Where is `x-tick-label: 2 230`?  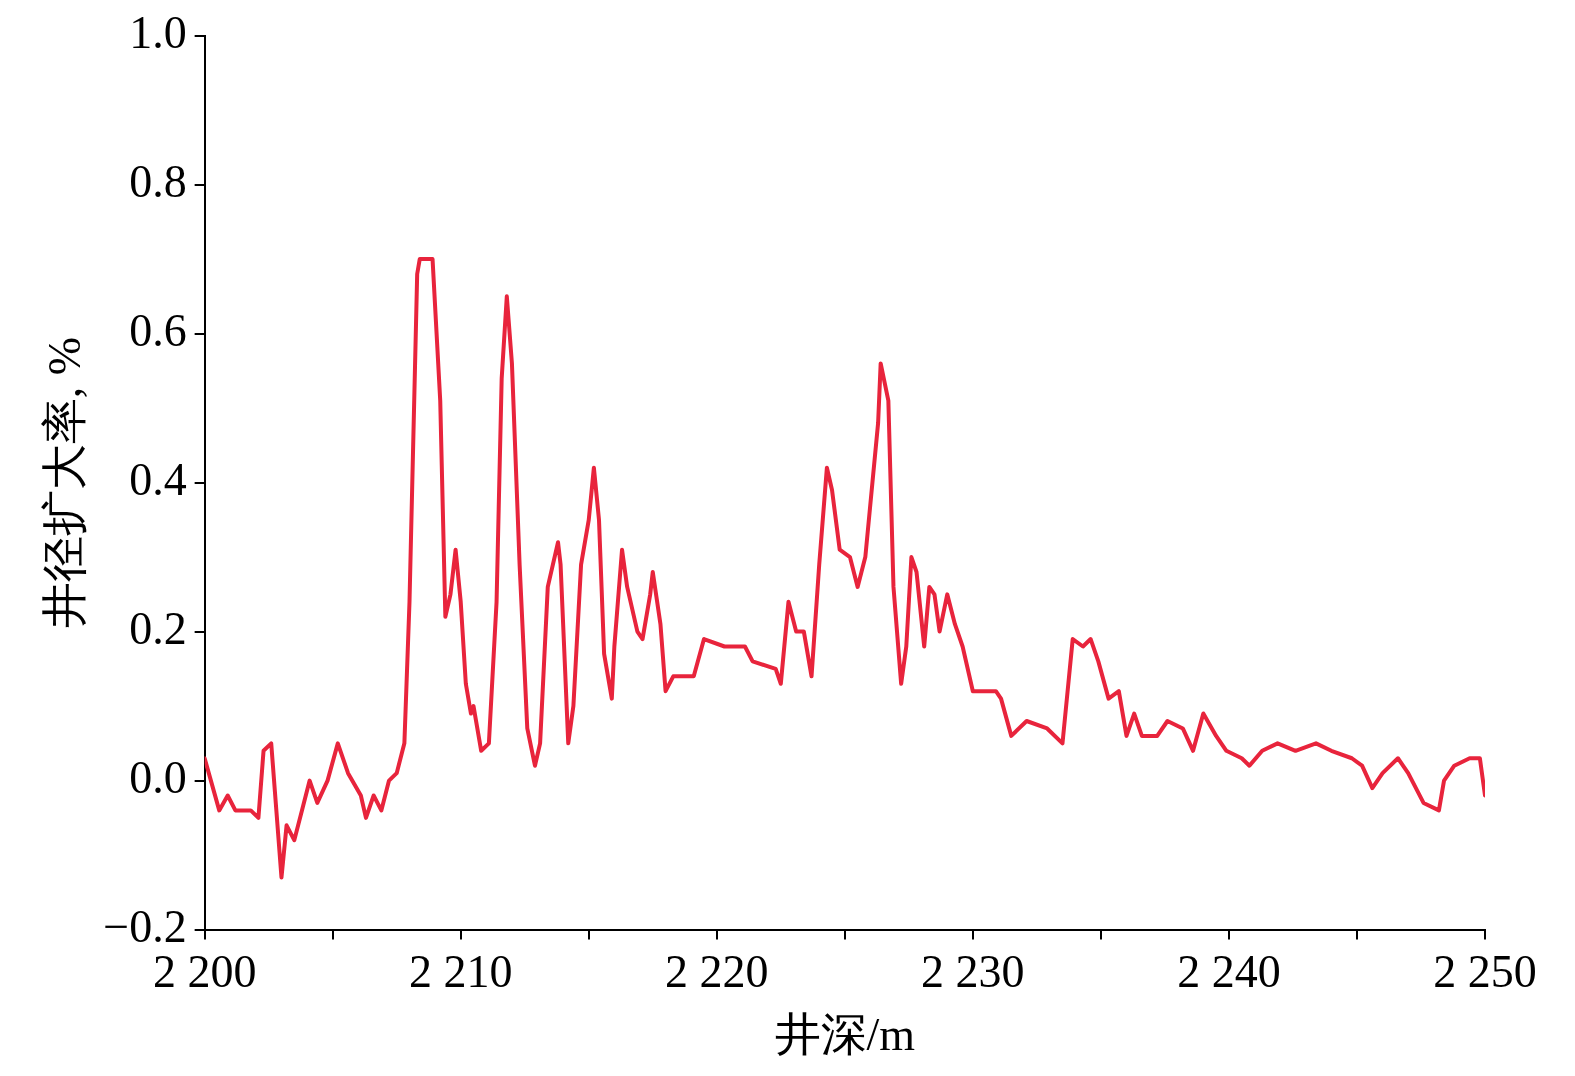
x-tick-label: 2 230 is located at coordinates (973, 972).